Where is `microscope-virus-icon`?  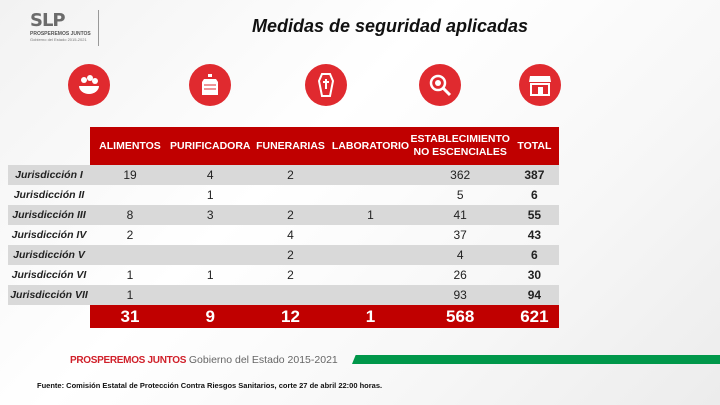 microscope-virus-icon is located at coordinates (440, 85).